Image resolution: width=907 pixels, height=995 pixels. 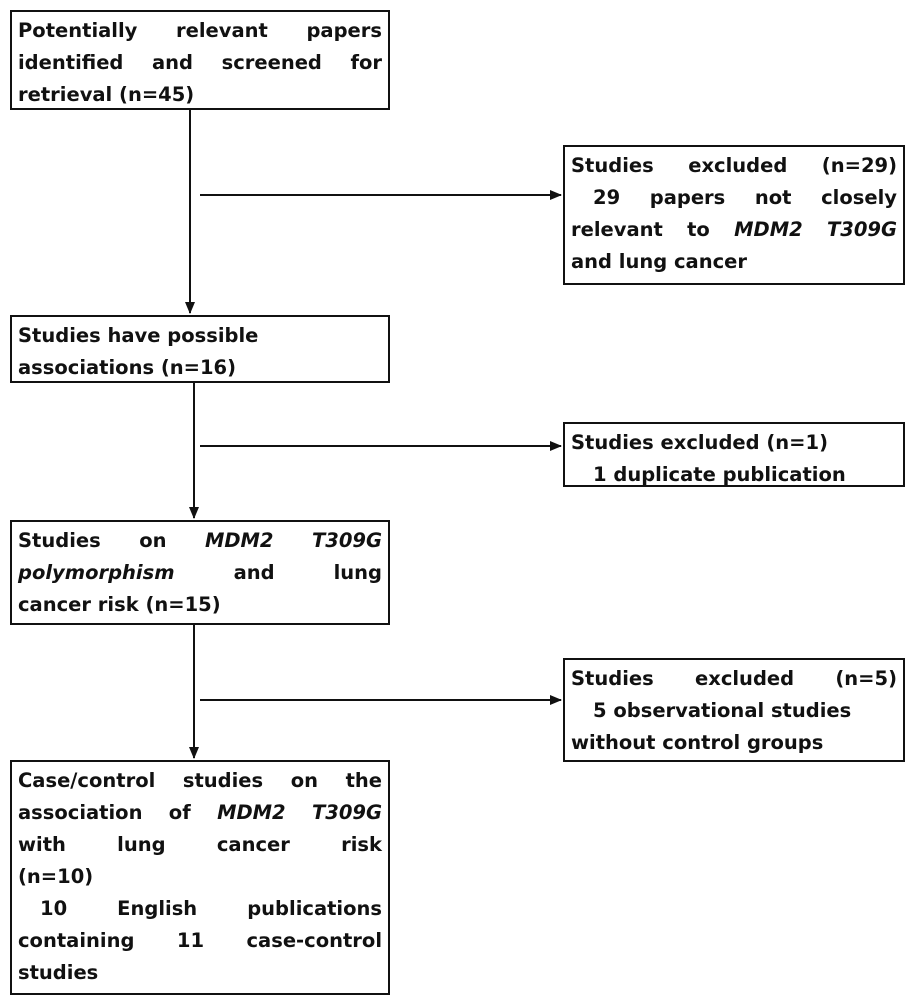 I want to click on text-line: associations (n=16), so click(x=200, y=368).